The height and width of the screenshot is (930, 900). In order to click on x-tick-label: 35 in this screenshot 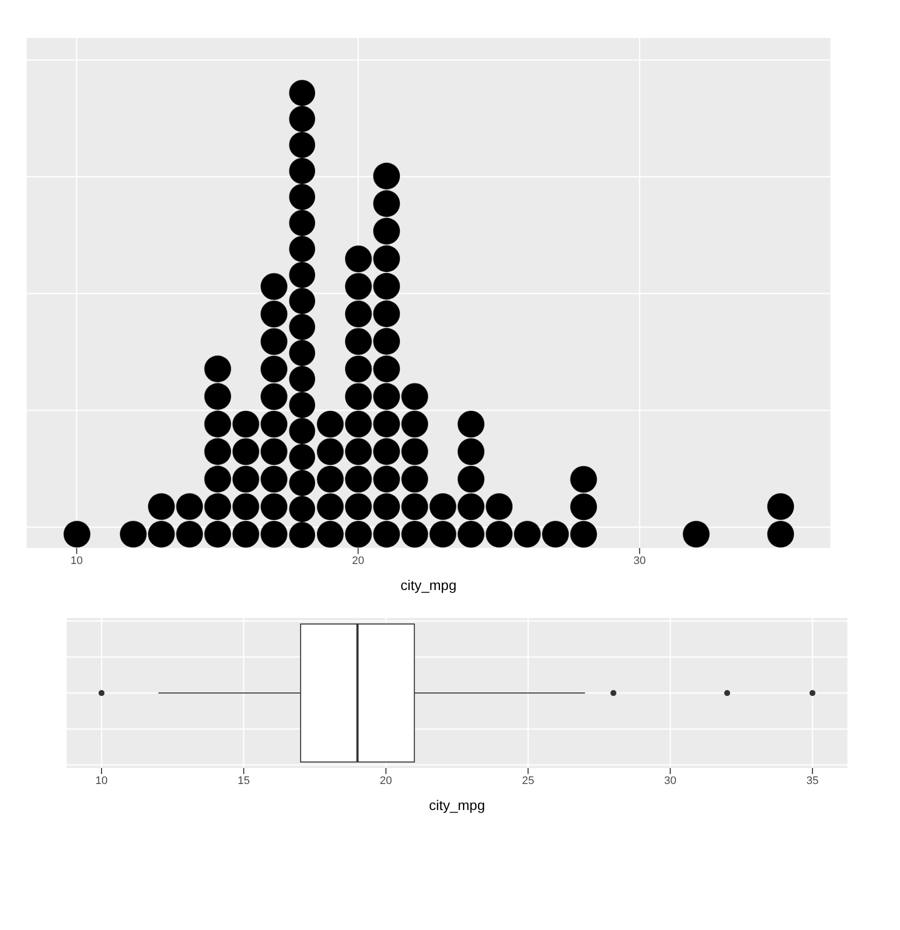, I will do `click(812, 780)`.